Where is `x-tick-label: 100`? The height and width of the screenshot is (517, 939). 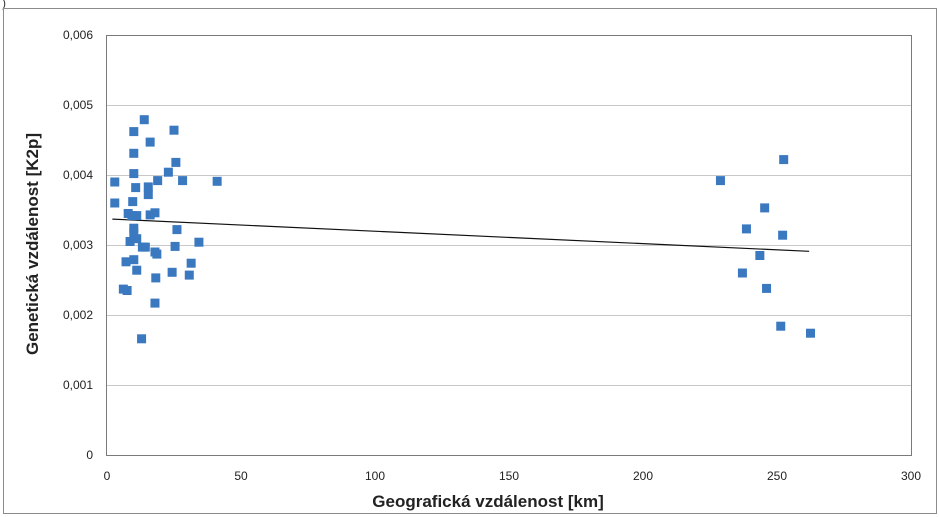 x-tick-label: 100 is located at coordinates (375, 476).